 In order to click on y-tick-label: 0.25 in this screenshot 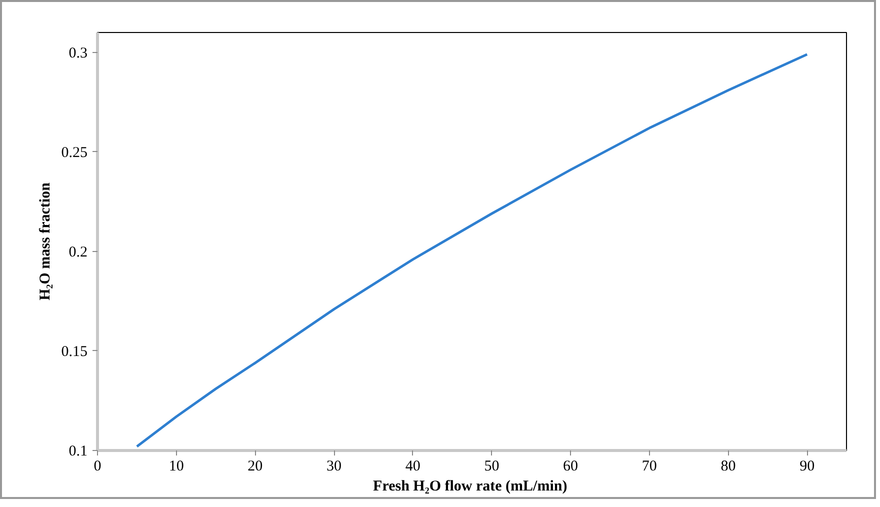, I will do `click(74, 152)`.